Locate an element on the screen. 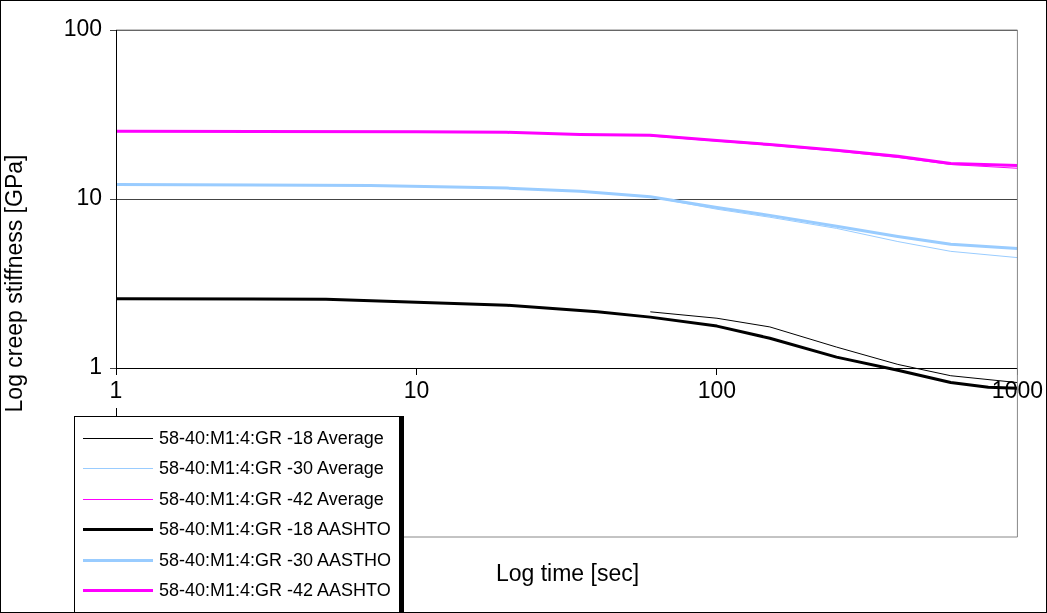  y-tick-label: 100 is located at coordinates (82, 28).